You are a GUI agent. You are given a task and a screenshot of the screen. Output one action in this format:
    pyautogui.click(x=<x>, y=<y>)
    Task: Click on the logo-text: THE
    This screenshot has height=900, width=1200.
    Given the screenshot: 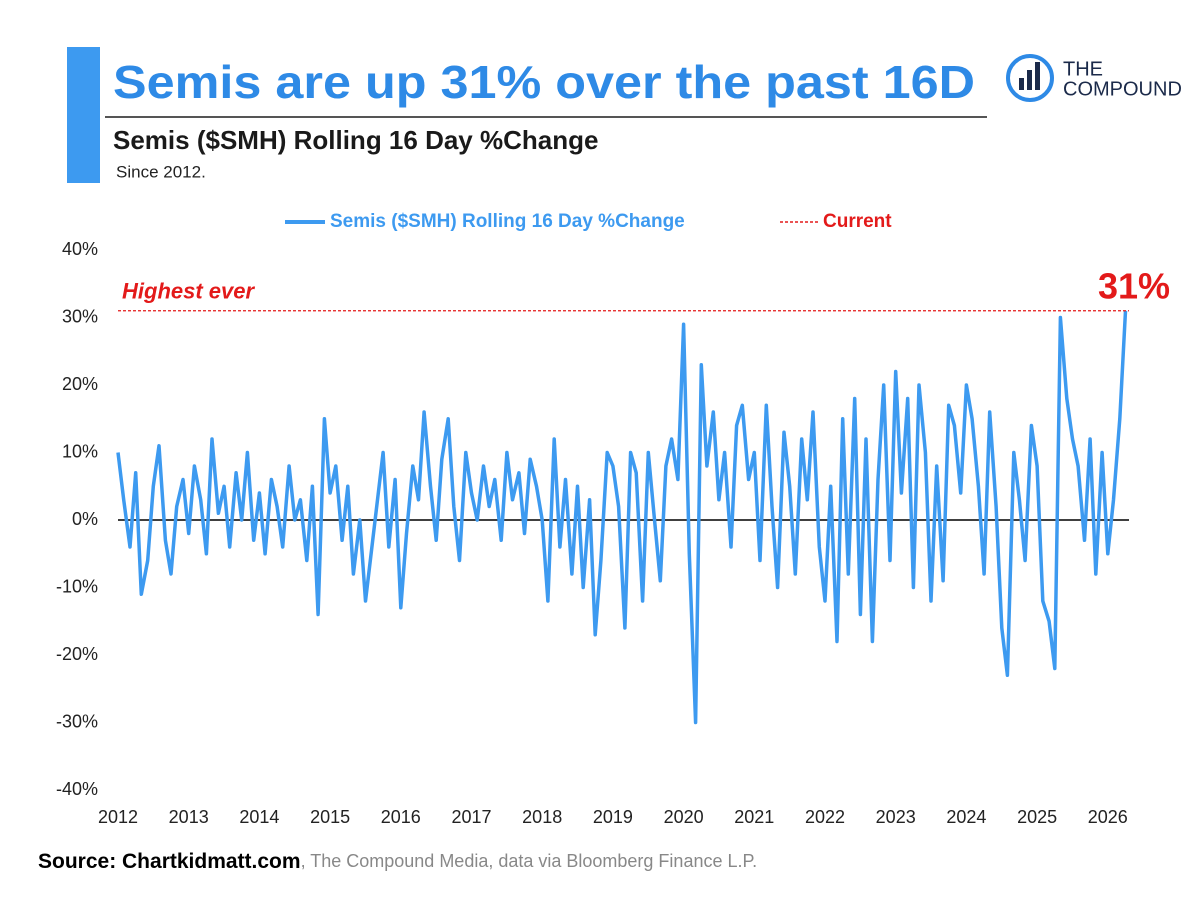 What is the action you would take?
    pyautogui.click(x=1083, y=69)
    